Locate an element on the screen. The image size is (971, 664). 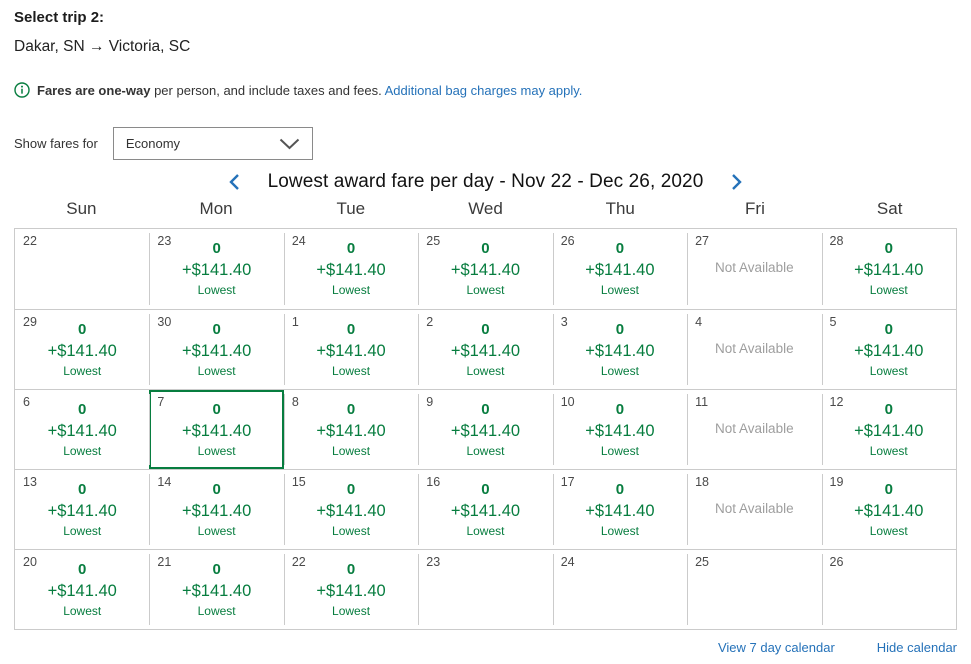
calendar-day-cell: 12 0 +$141.40 Lowest is located at coordinates (888, 429).